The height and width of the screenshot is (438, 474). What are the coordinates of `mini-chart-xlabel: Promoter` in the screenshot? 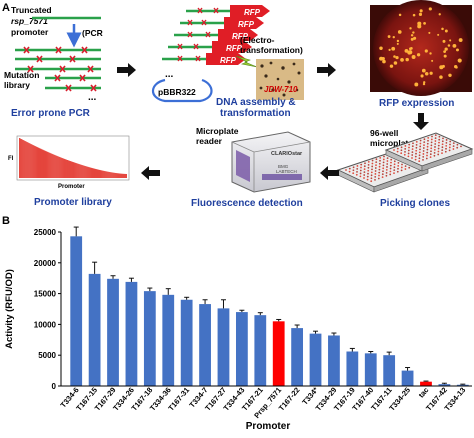 It's located at (71, 187).